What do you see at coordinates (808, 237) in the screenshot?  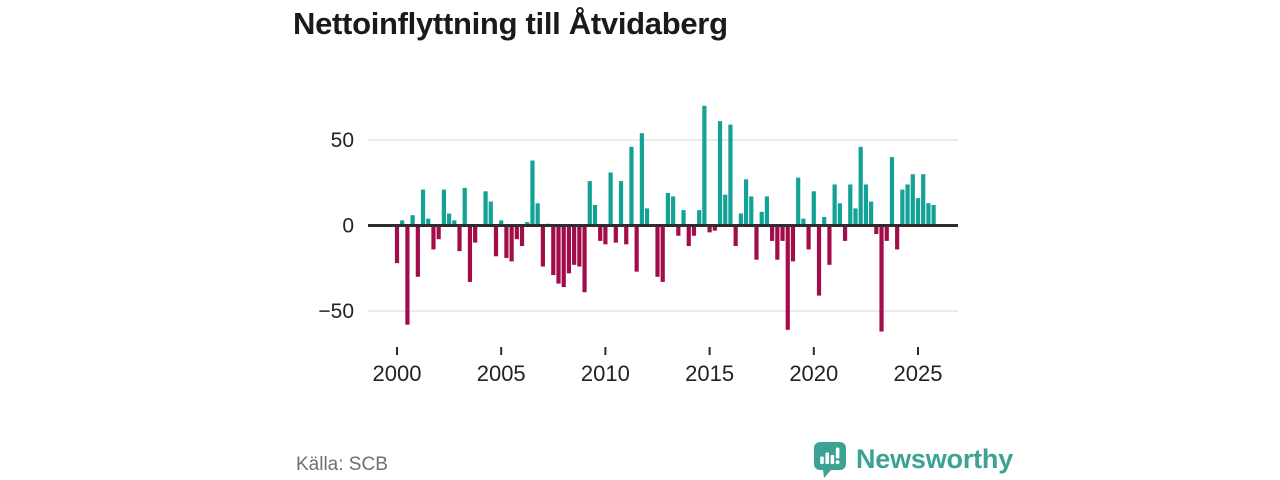 I see `bar-2019-q4` at bounding box center [808, 237].